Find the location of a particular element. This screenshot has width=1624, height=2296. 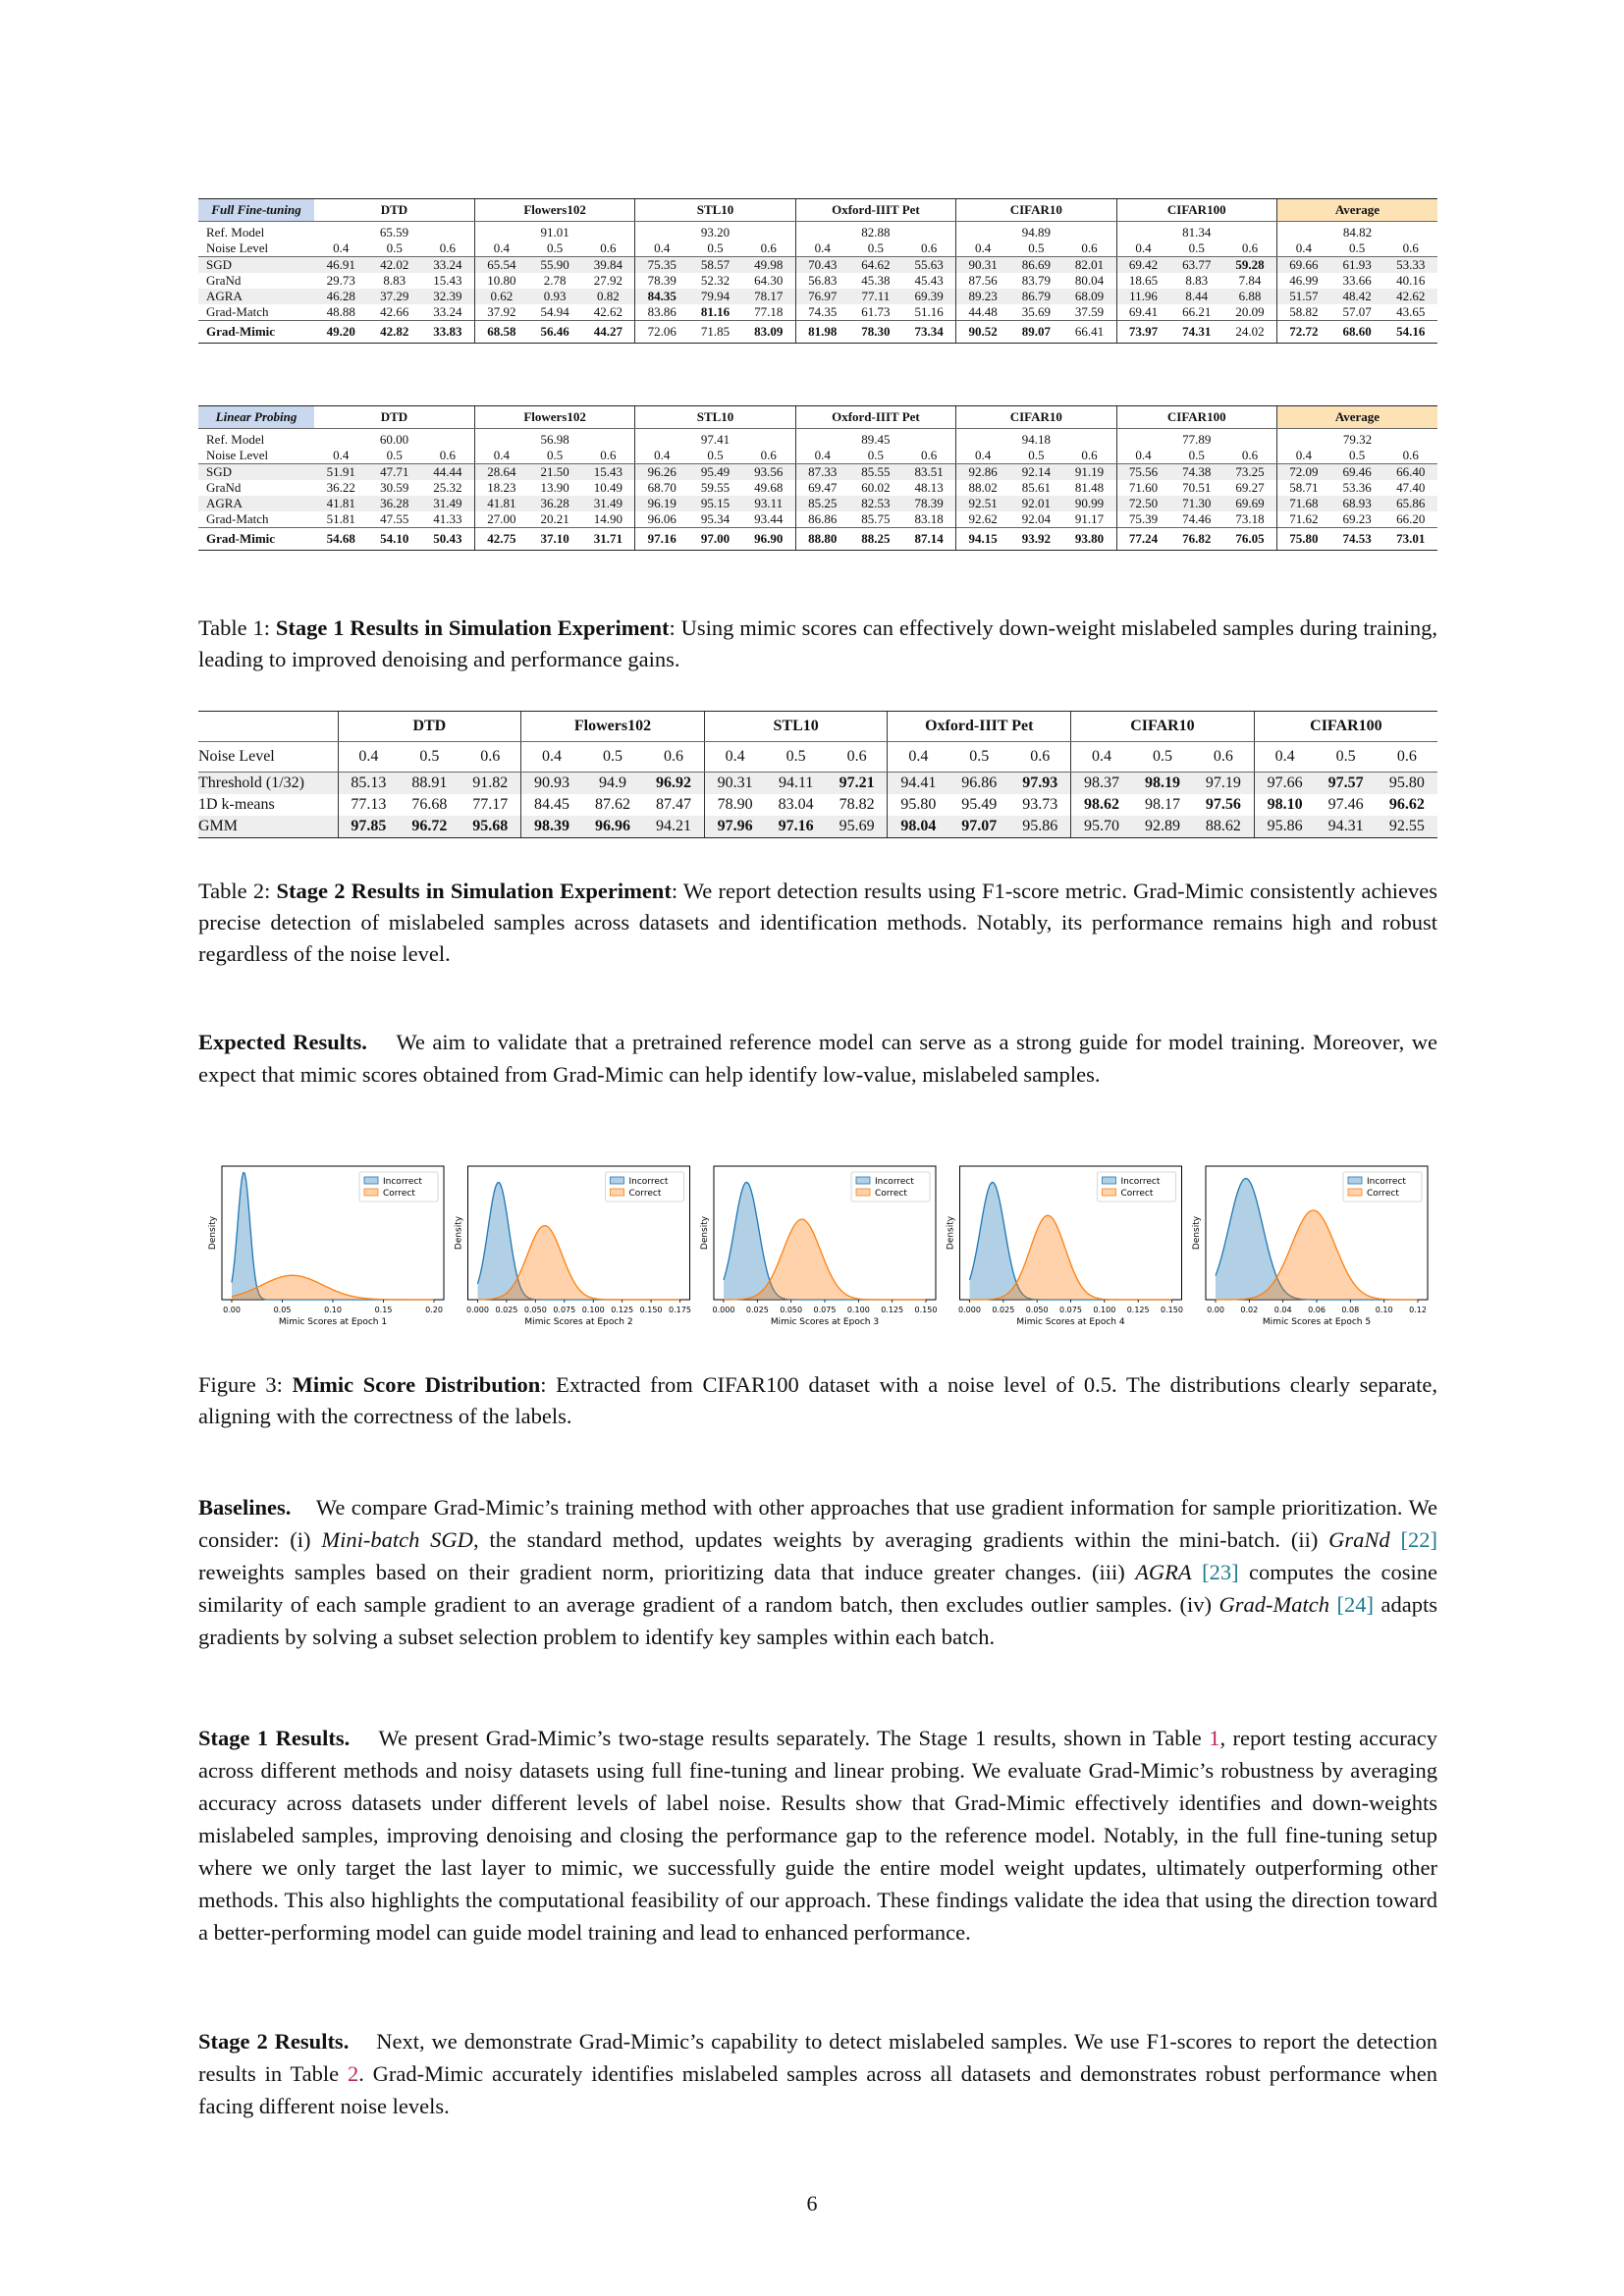

cell-value: 37.29 is located at coordinates (394, 296).